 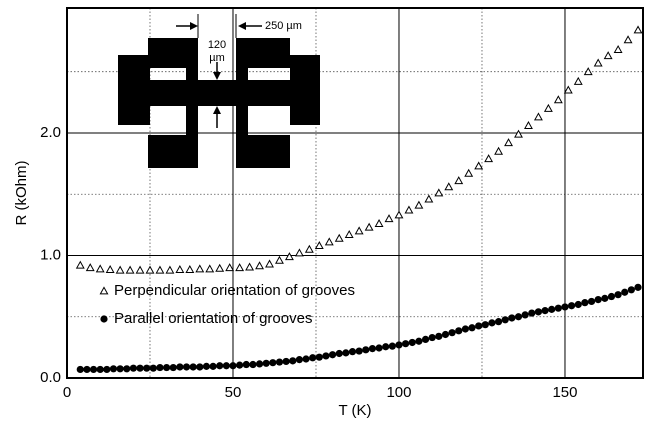 What do you see at coordinates (234, 290) in the screenshot?
I see `legend-label: Perpendicular orientation of grooves` at bounding box center [234, 290].